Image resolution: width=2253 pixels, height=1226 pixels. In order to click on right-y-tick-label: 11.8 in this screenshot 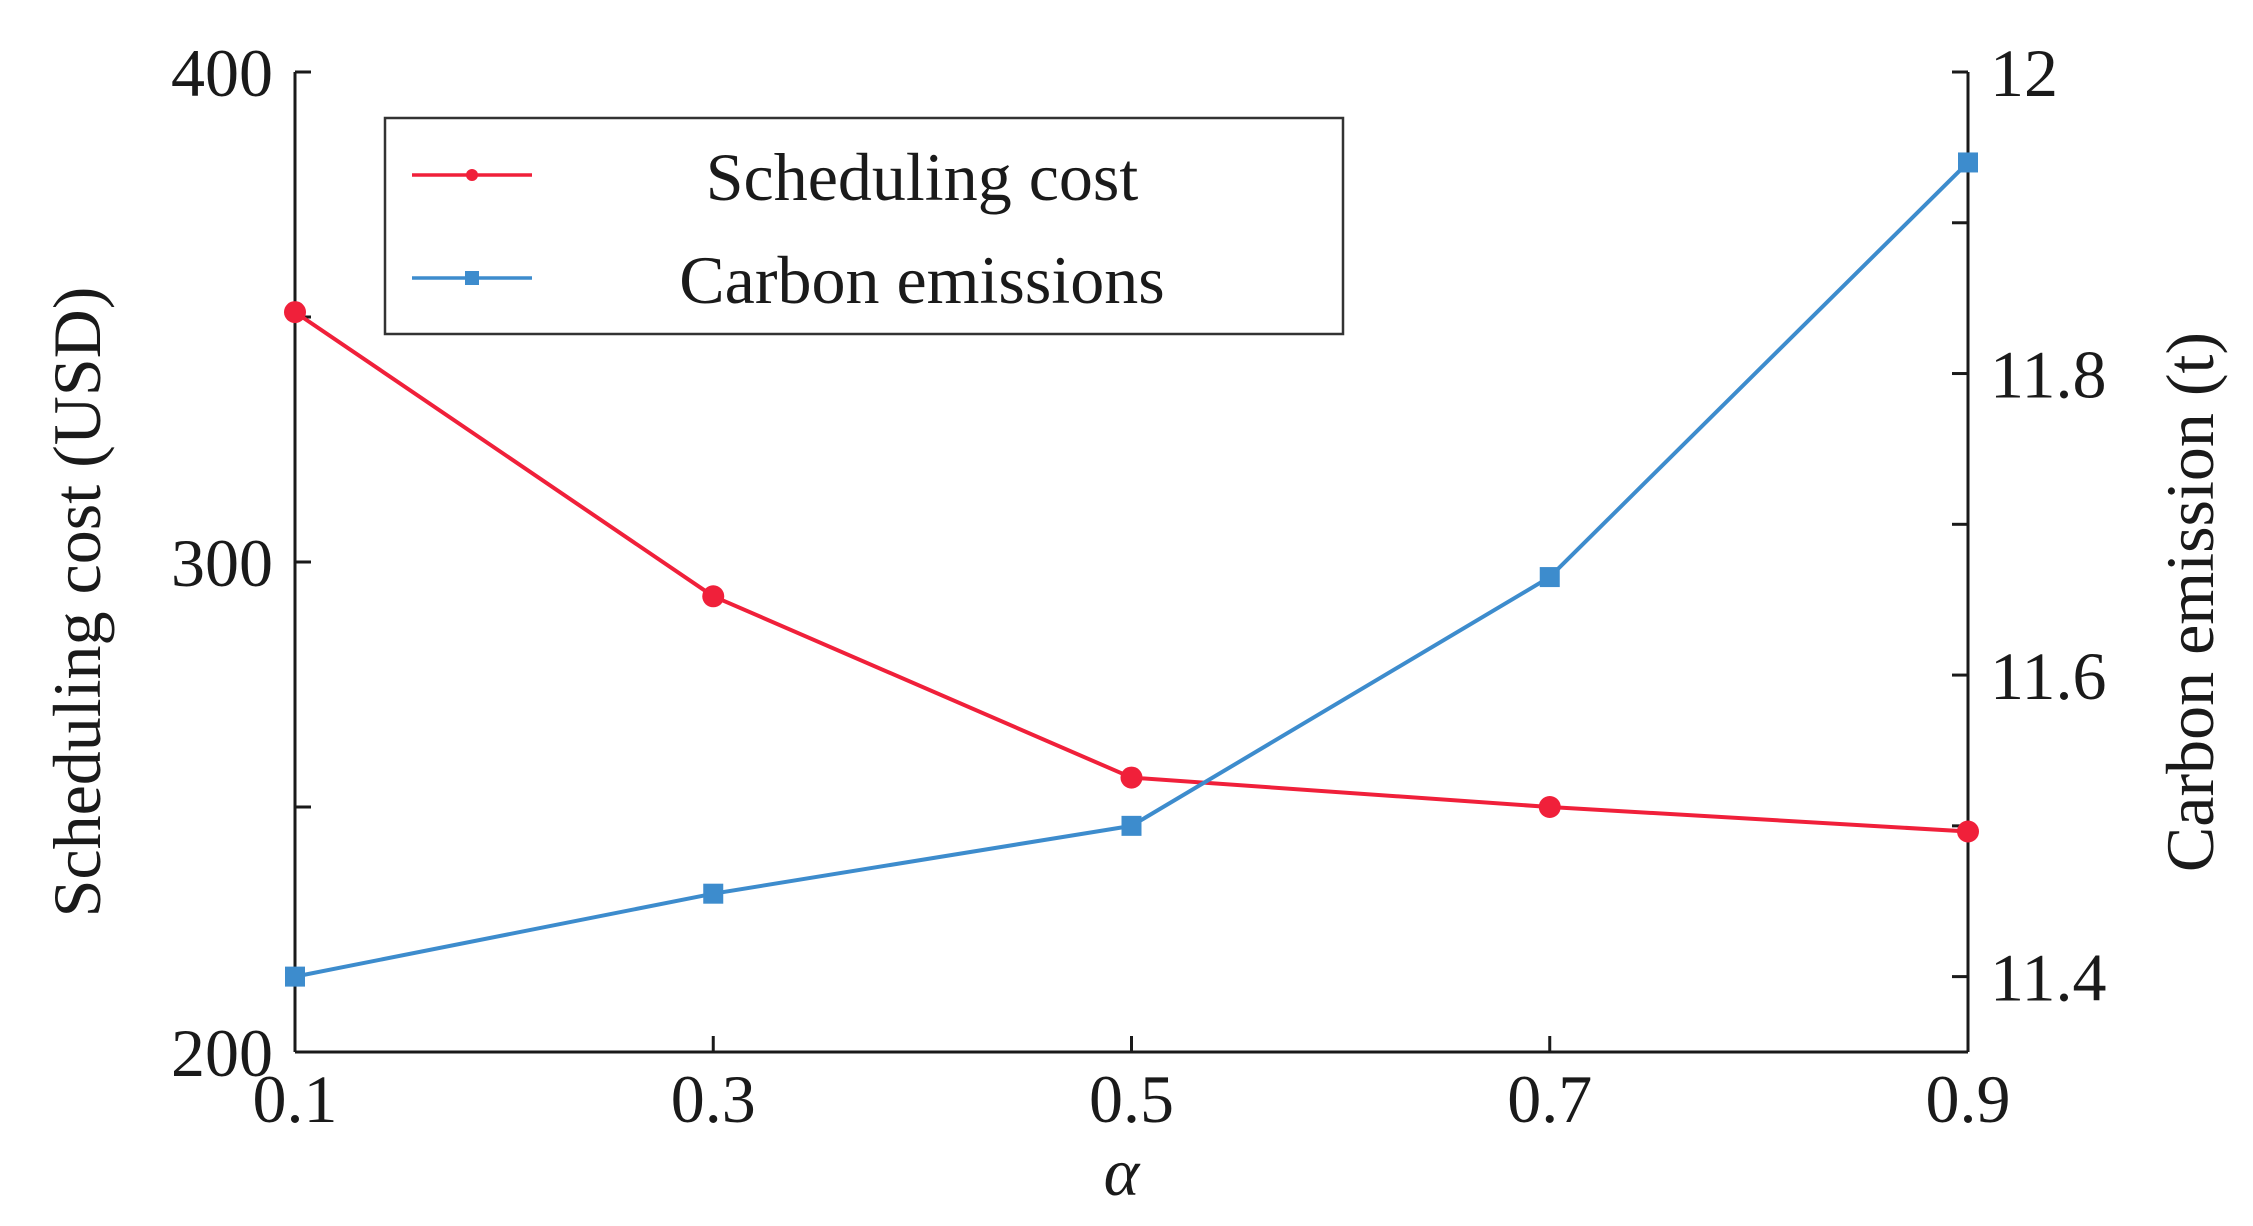, I will do `click(2048, 375)`.